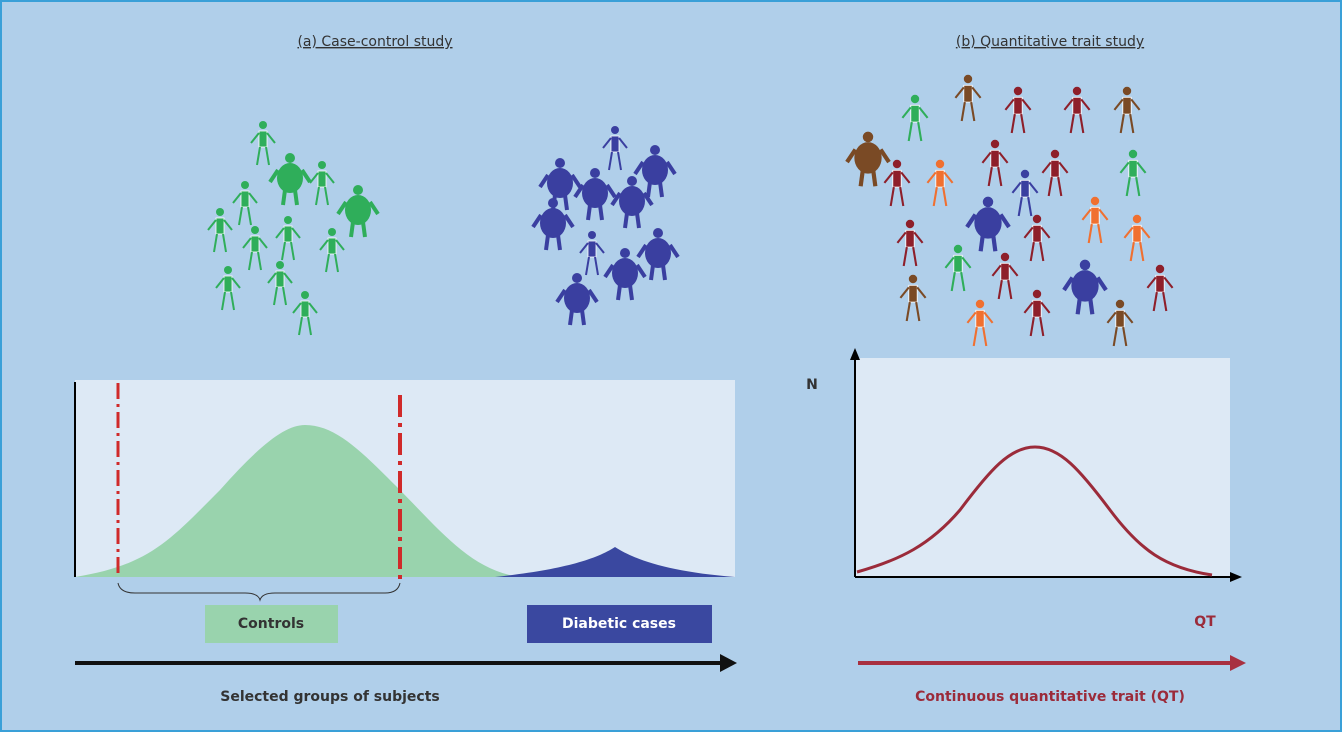 Image resolution: width=1342 pixels, height=732 pixels. I want to click on cases-label: Diabetic cases, so click(619, 624).